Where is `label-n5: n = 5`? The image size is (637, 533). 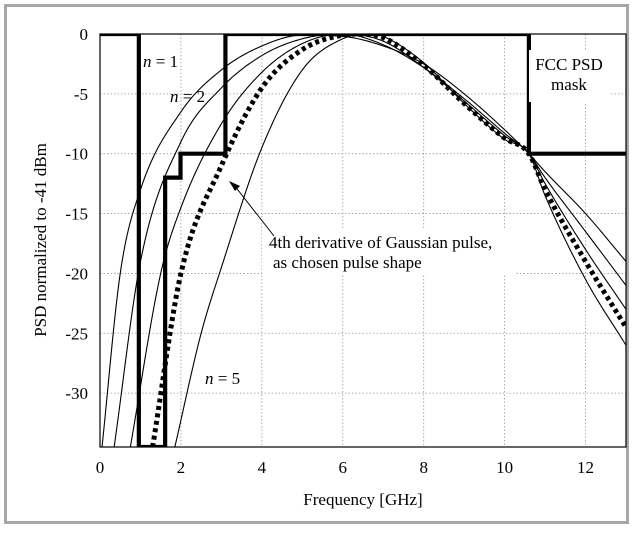
label-n5: n = 5 is located at coordinates (222, 378).